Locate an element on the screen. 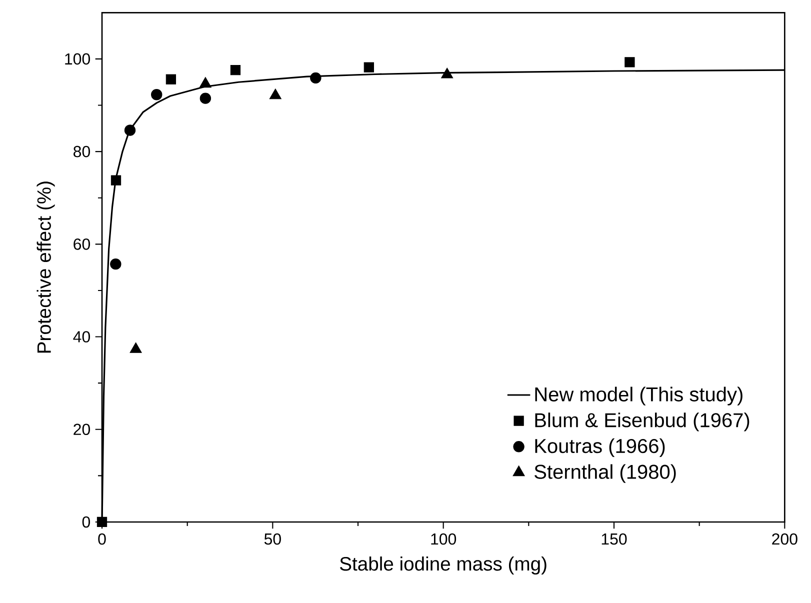 This screenshot has width=811, height=603. legend-label: Blum & Eisenbud (1967) is located at coordinates (642, 422).